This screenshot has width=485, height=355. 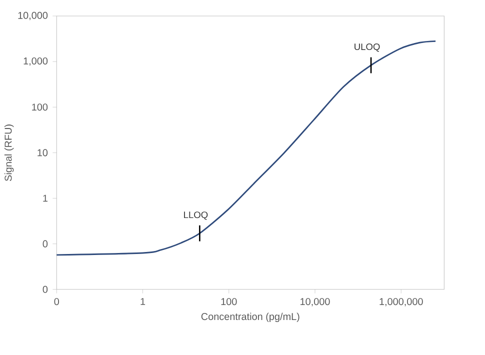 I want to click on annotation: LLOQ, so click(x=196, y=215).